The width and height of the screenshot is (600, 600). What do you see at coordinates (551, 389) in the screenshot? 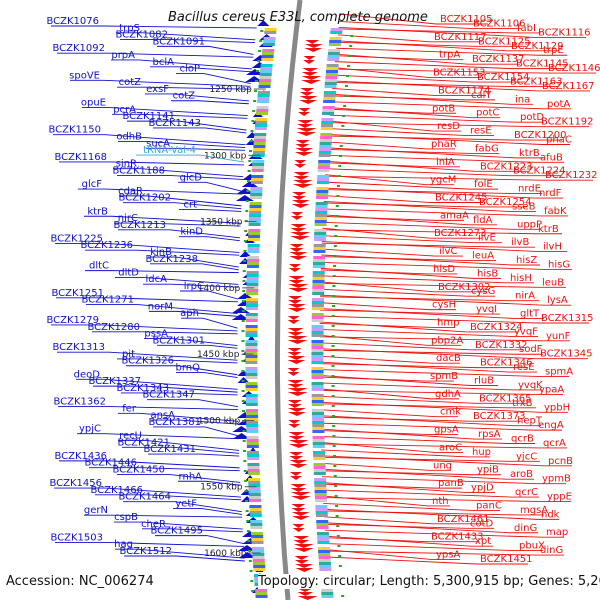
I see `minus-gene-label: ypaA` at bounding box center [551, 389].